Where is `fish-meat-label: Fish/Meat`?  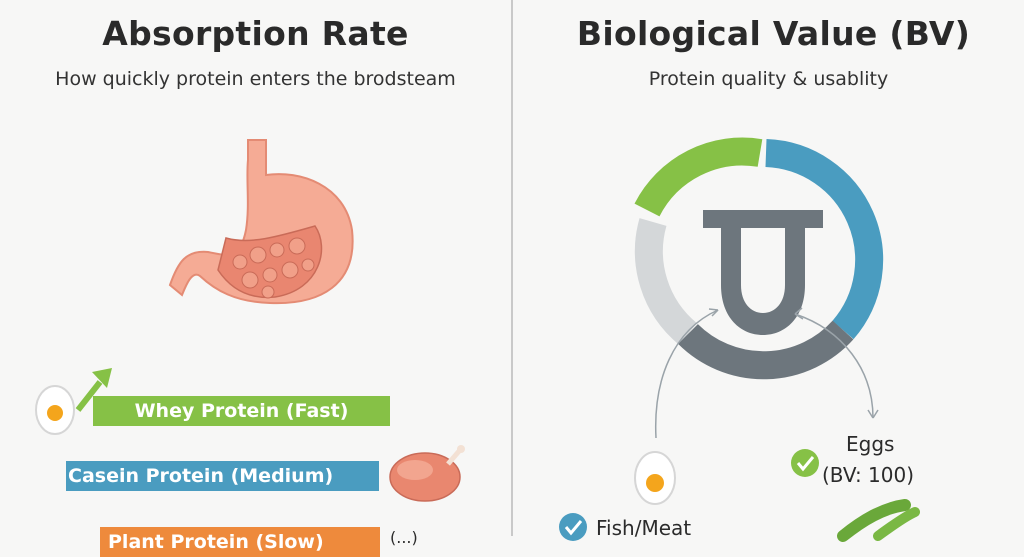
fish-meat-label: Fish/Meat is located at coordinates (644, 528).